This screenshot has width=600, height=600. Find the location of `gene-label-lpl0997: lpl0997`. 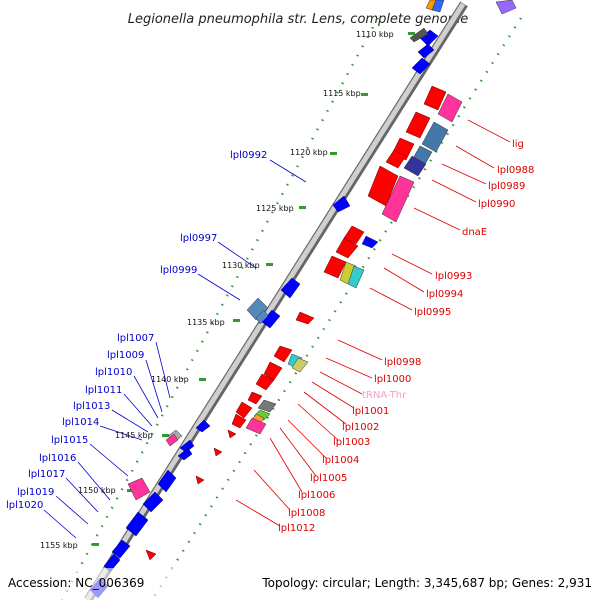

gene-label-lpl0997: lpl0997 is located at coordinates (198, 238).